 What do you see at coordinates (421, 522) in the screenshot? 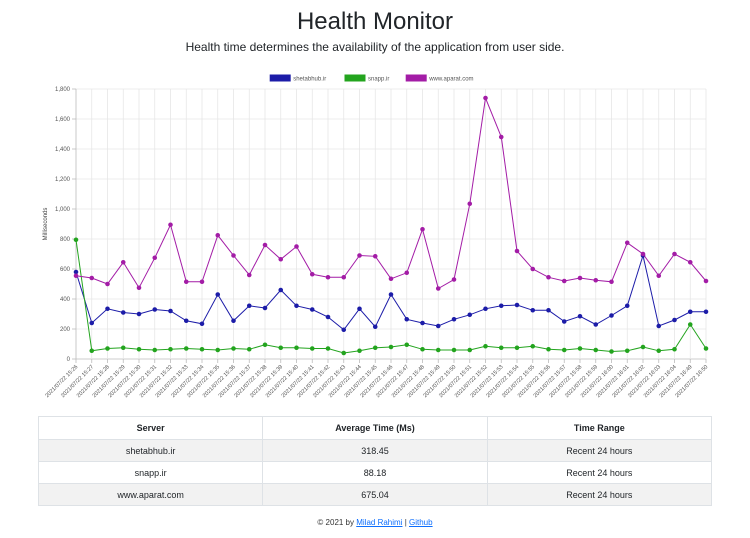
I see `github-link: Github` at bounding box center [421, 522].